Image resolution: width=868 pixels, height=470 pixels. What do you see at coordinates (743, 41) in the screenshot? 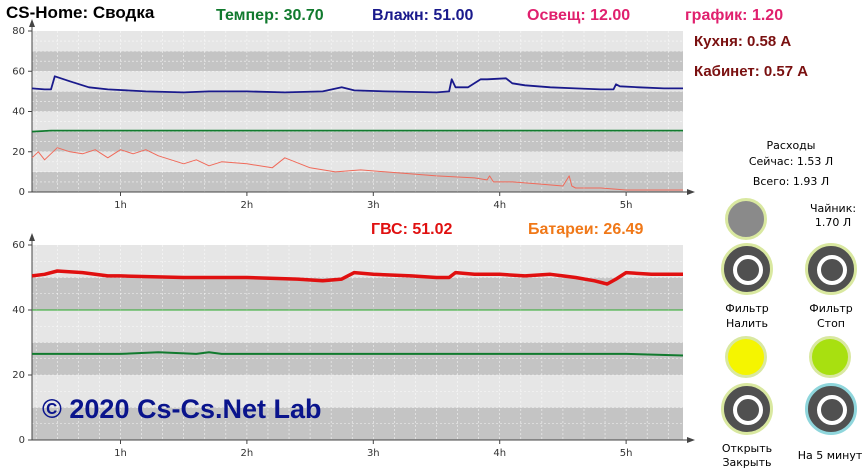
I see `kitchen-current-readout: Кухня: 0.58 A` at bounding box center [743, 41].